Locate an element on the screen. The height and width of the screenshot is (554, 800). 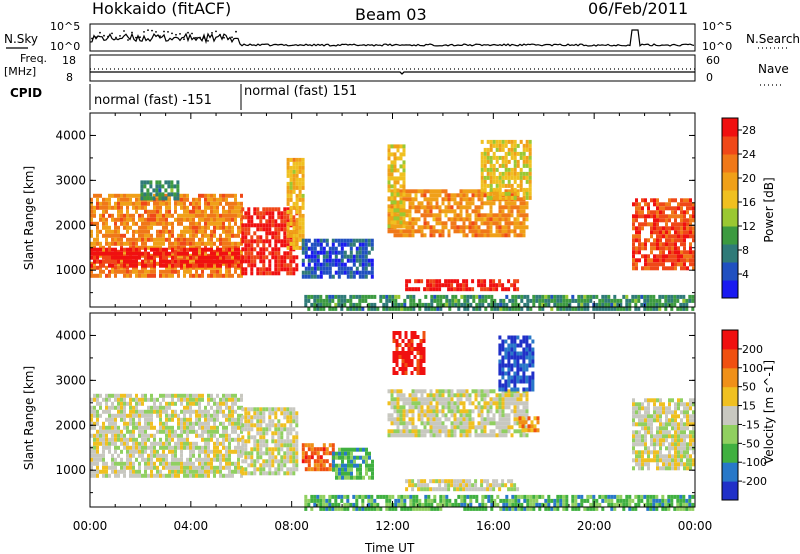
power-colorbar-tick-3: 16 is located at coordinates (749, 202).